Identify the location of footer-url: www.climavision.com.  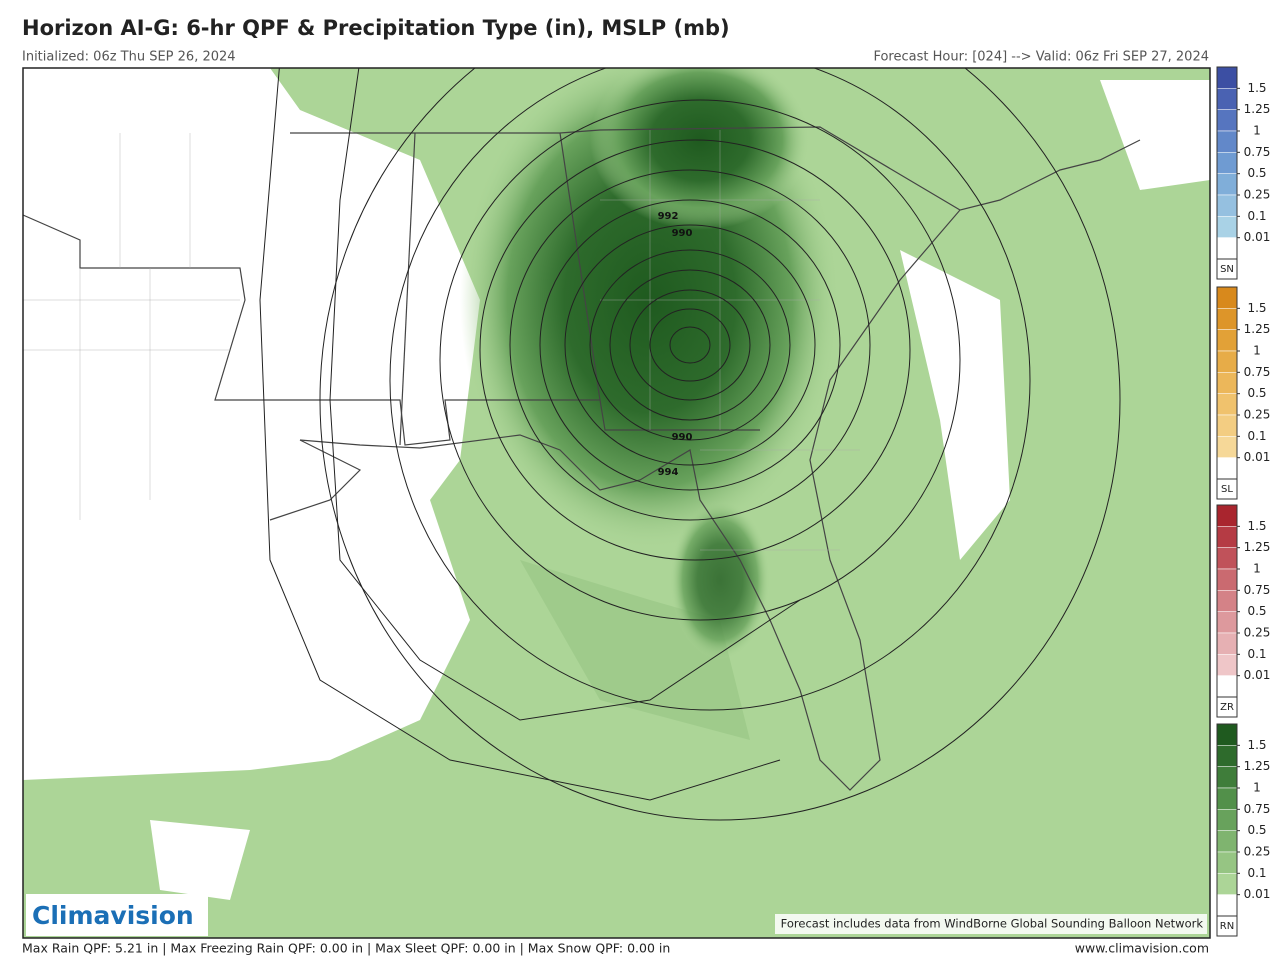
(1142, 948).